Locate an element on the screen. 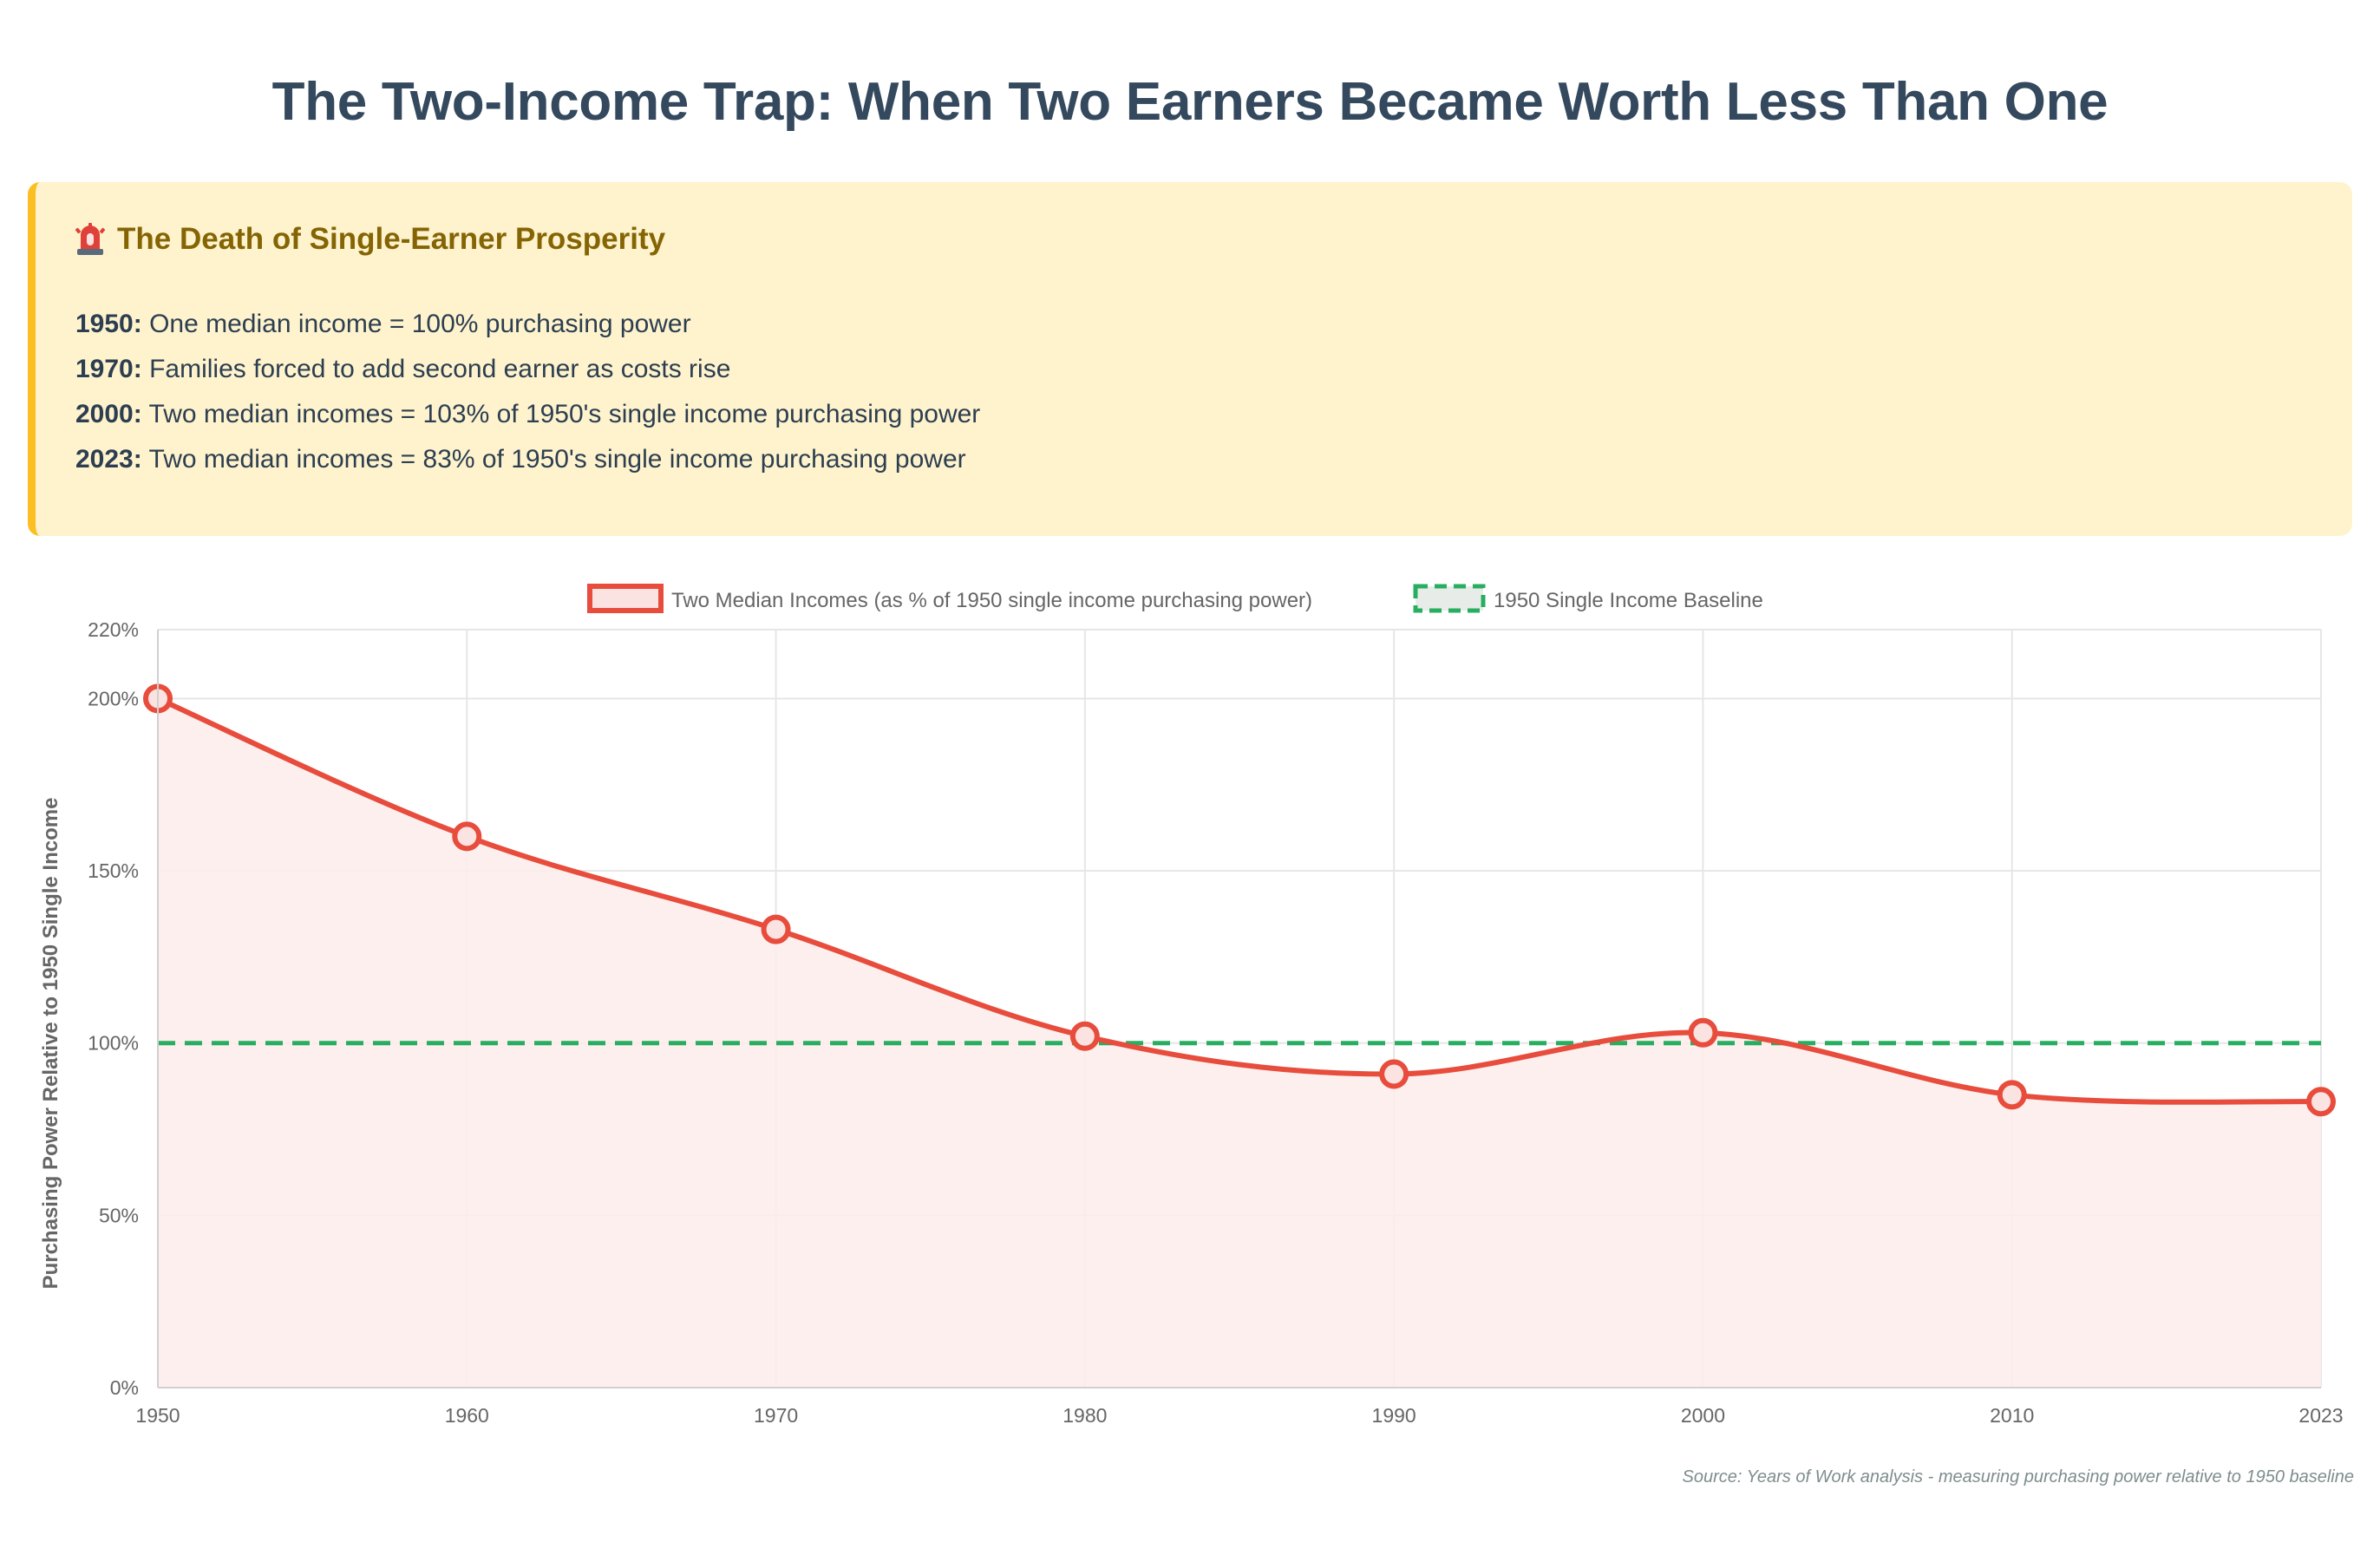 The width and height of the screenshot is (2380, 1542). legend-label-baseline: 1950 Single Income Baseline is located at coordinates (1628, 600).